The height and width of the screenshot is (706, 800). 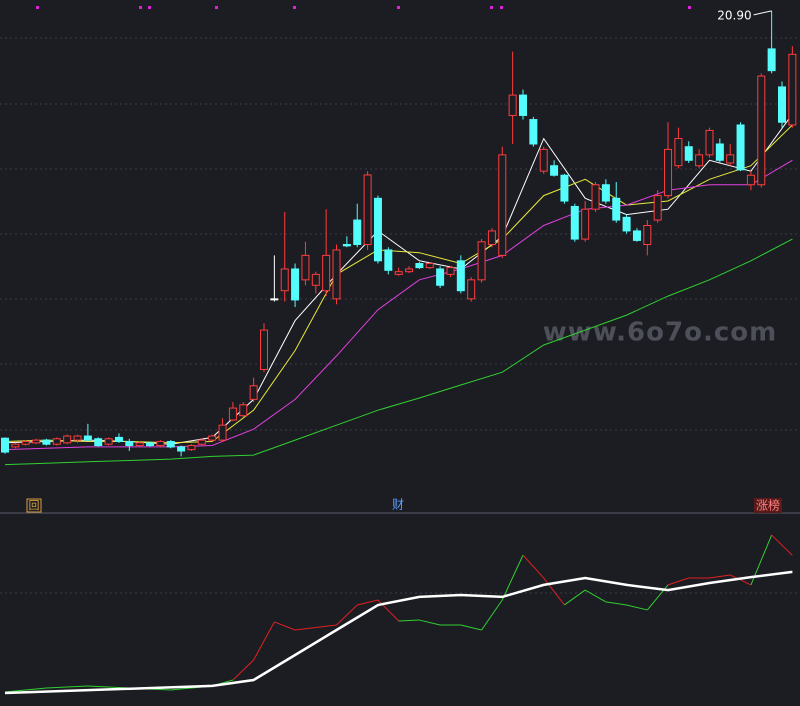 I want to click on toolbar-label: 涨榜, so click(x=768, y=505).